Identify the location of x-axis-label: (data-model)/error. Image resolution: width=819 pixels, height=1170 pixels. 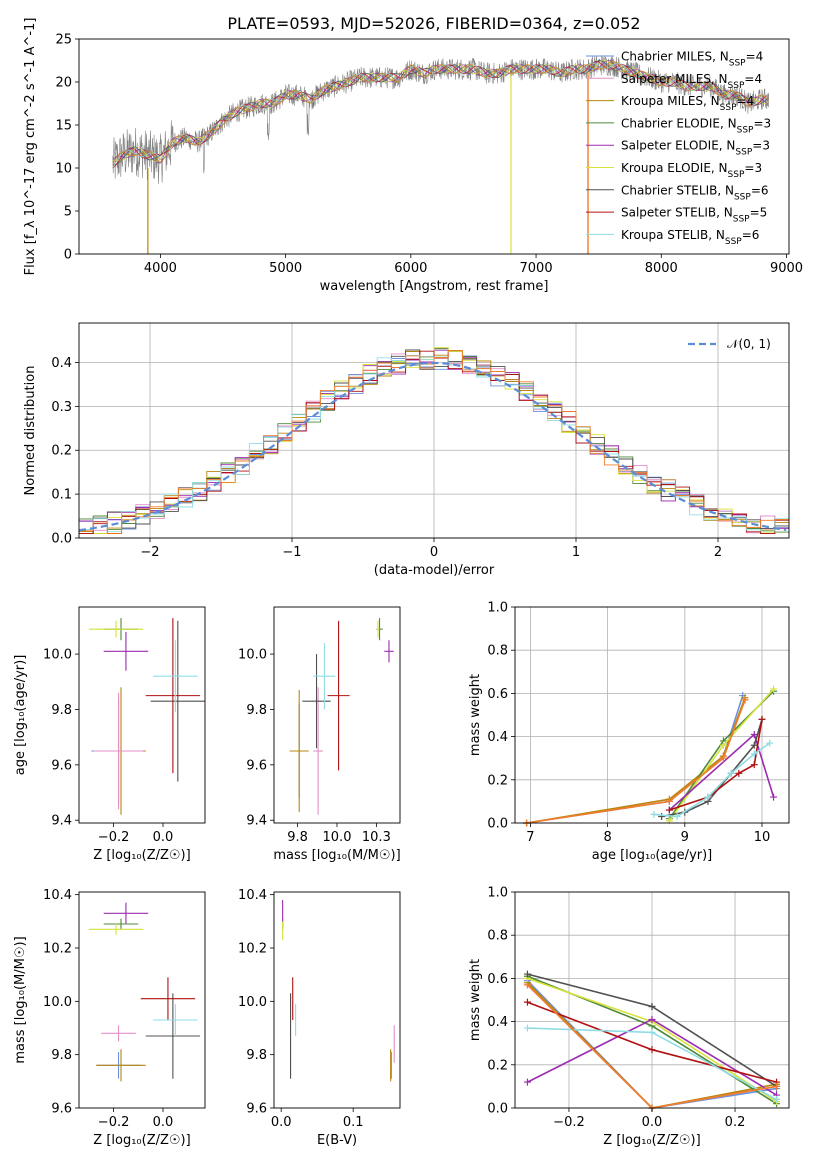
(434, 570).